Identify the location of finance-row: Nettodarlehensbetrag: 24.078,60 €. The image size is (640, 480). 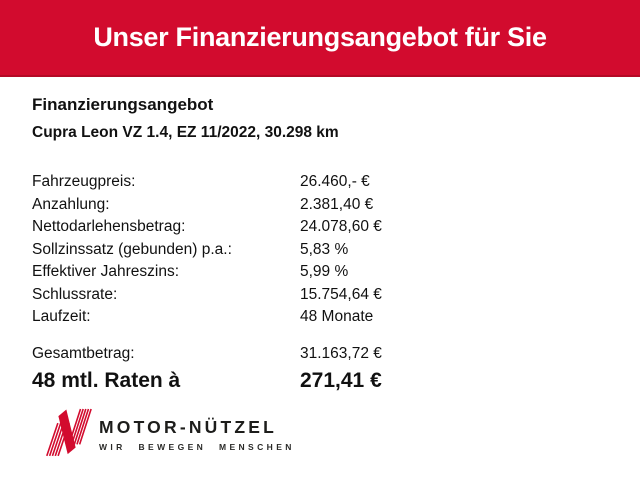
(320, 227).